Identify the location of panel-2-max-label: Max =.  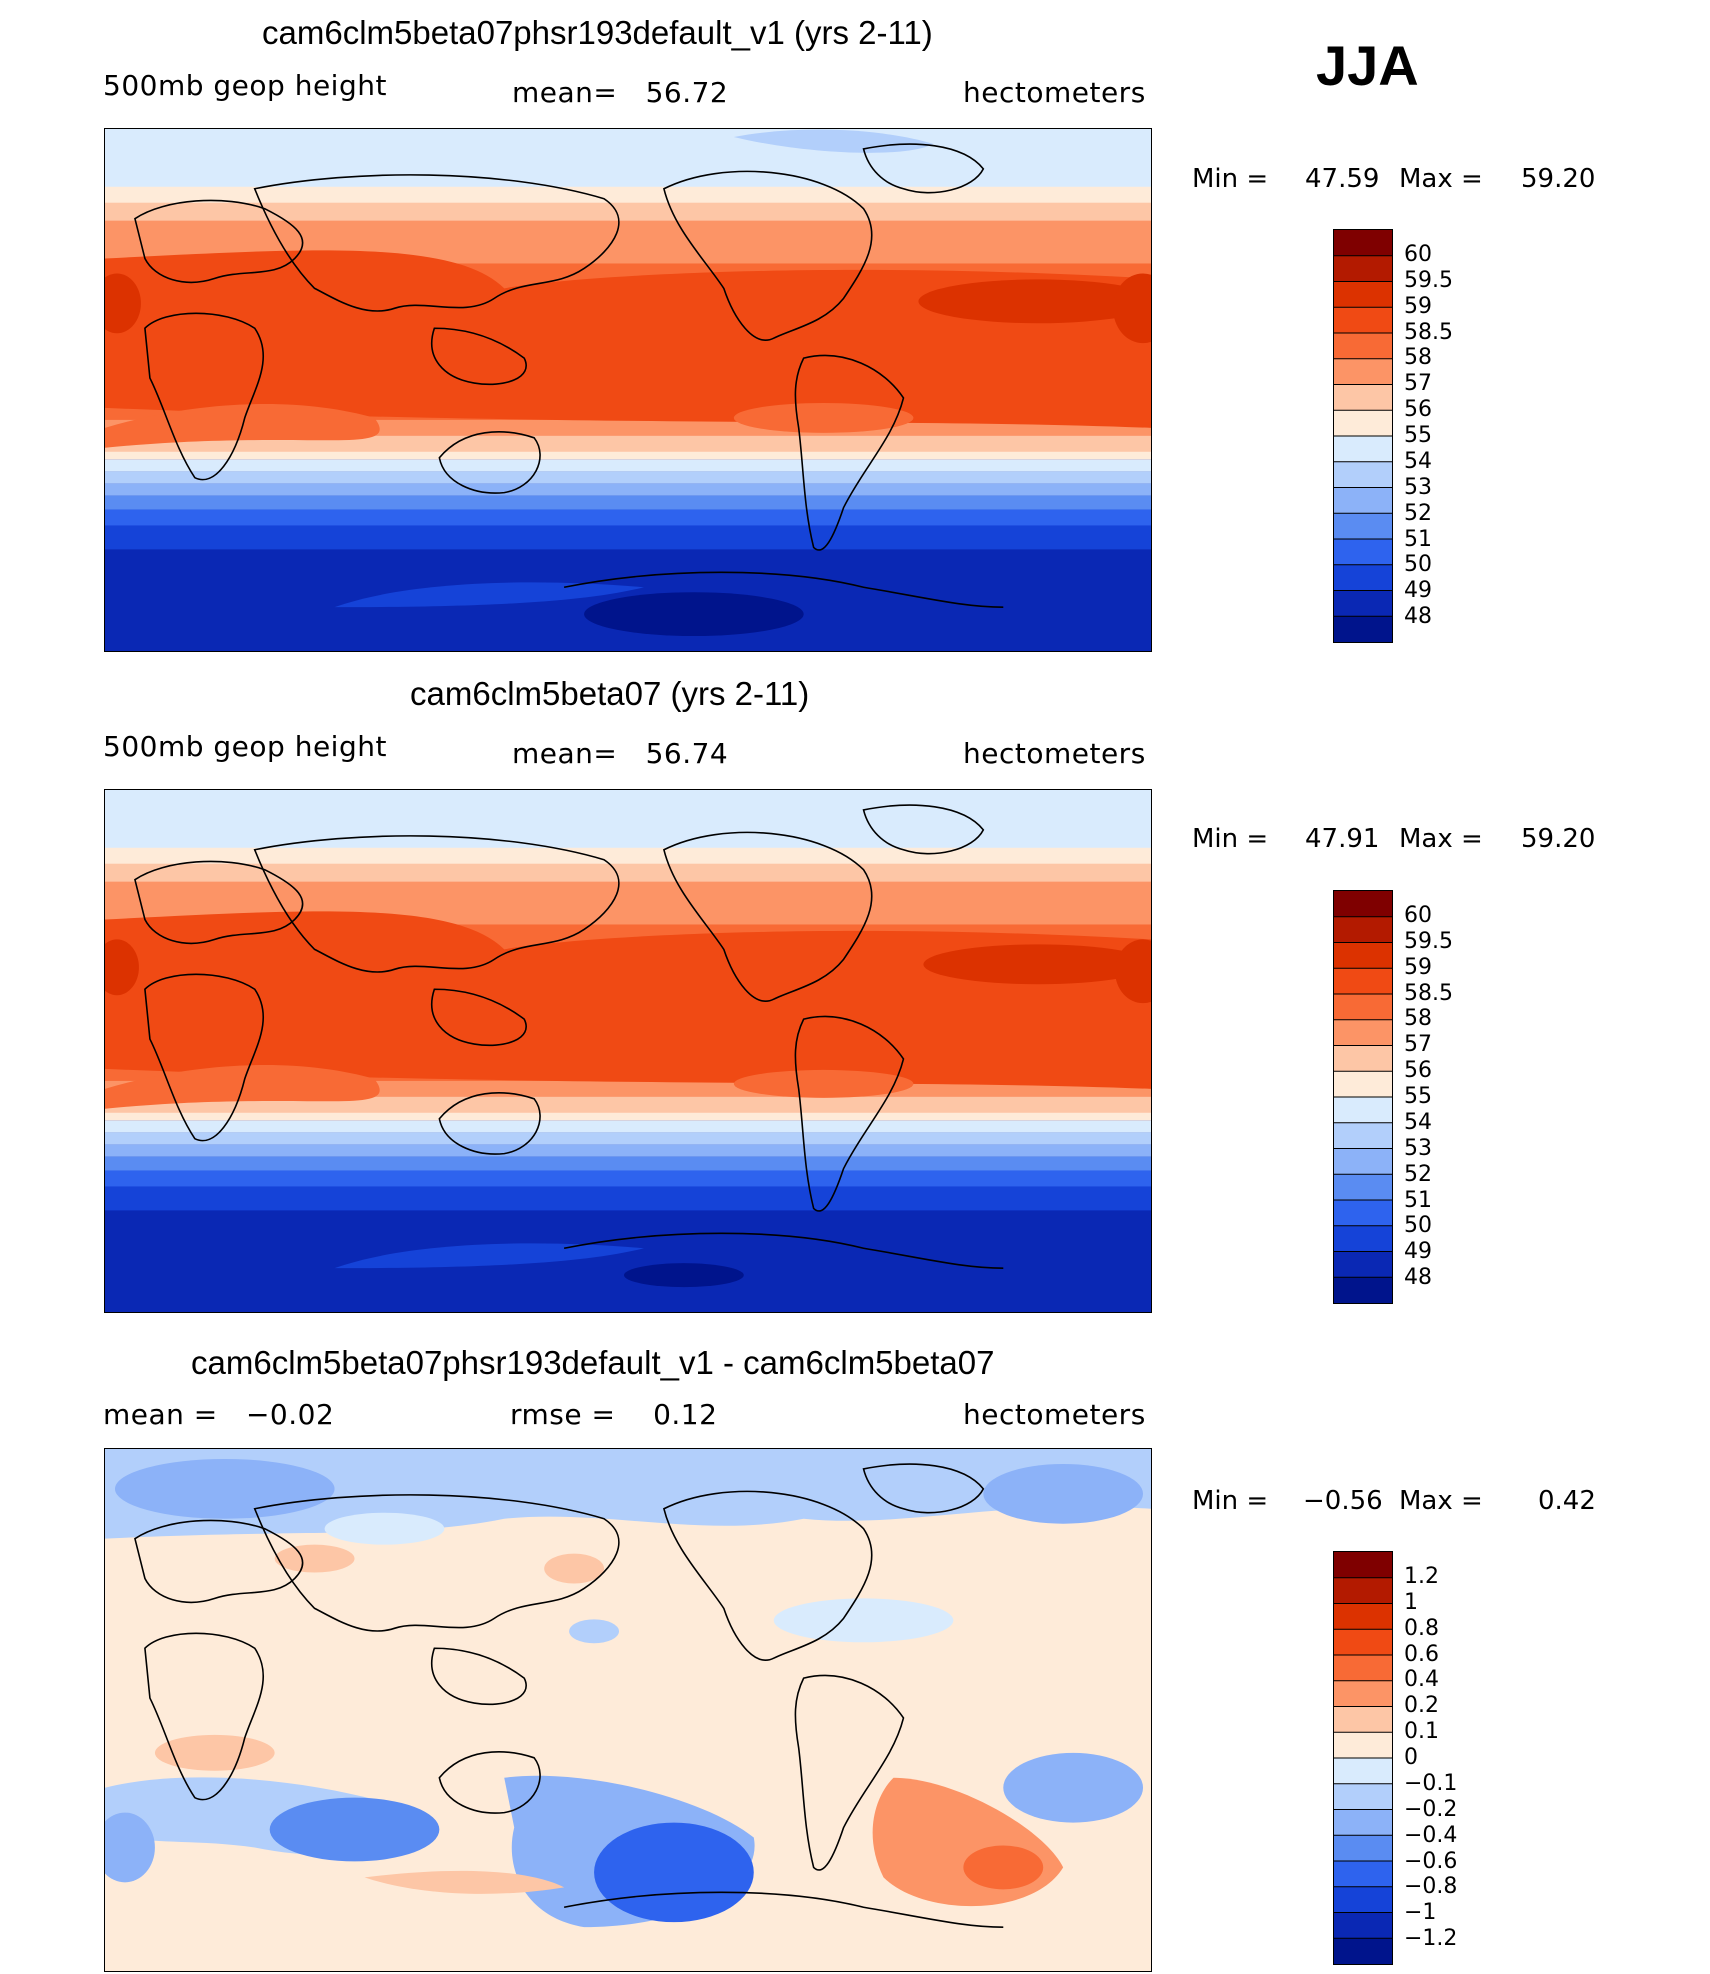
(1441, 839).